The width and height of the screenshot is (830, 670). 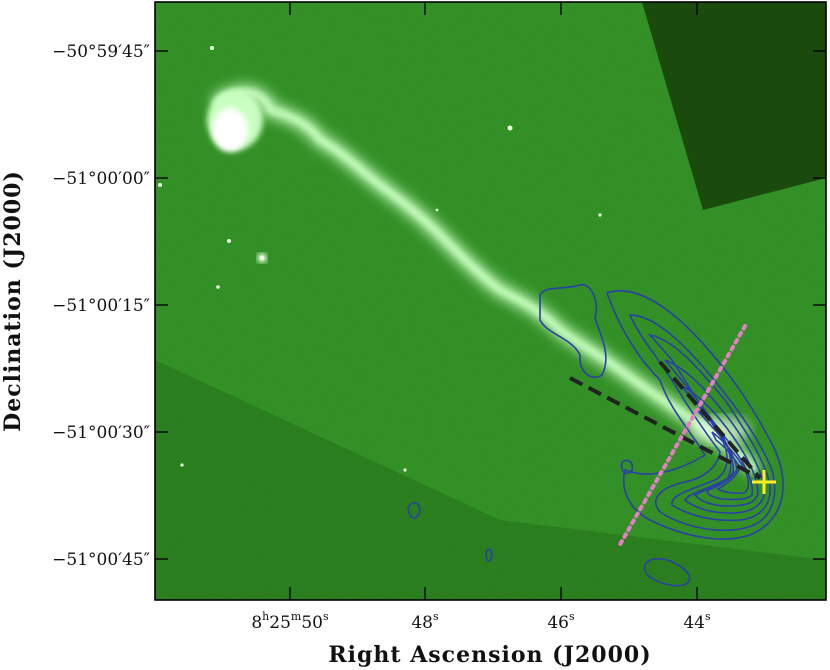 I want to click on y-axis-title: Declination (J2000), so click(x=13, y=301).